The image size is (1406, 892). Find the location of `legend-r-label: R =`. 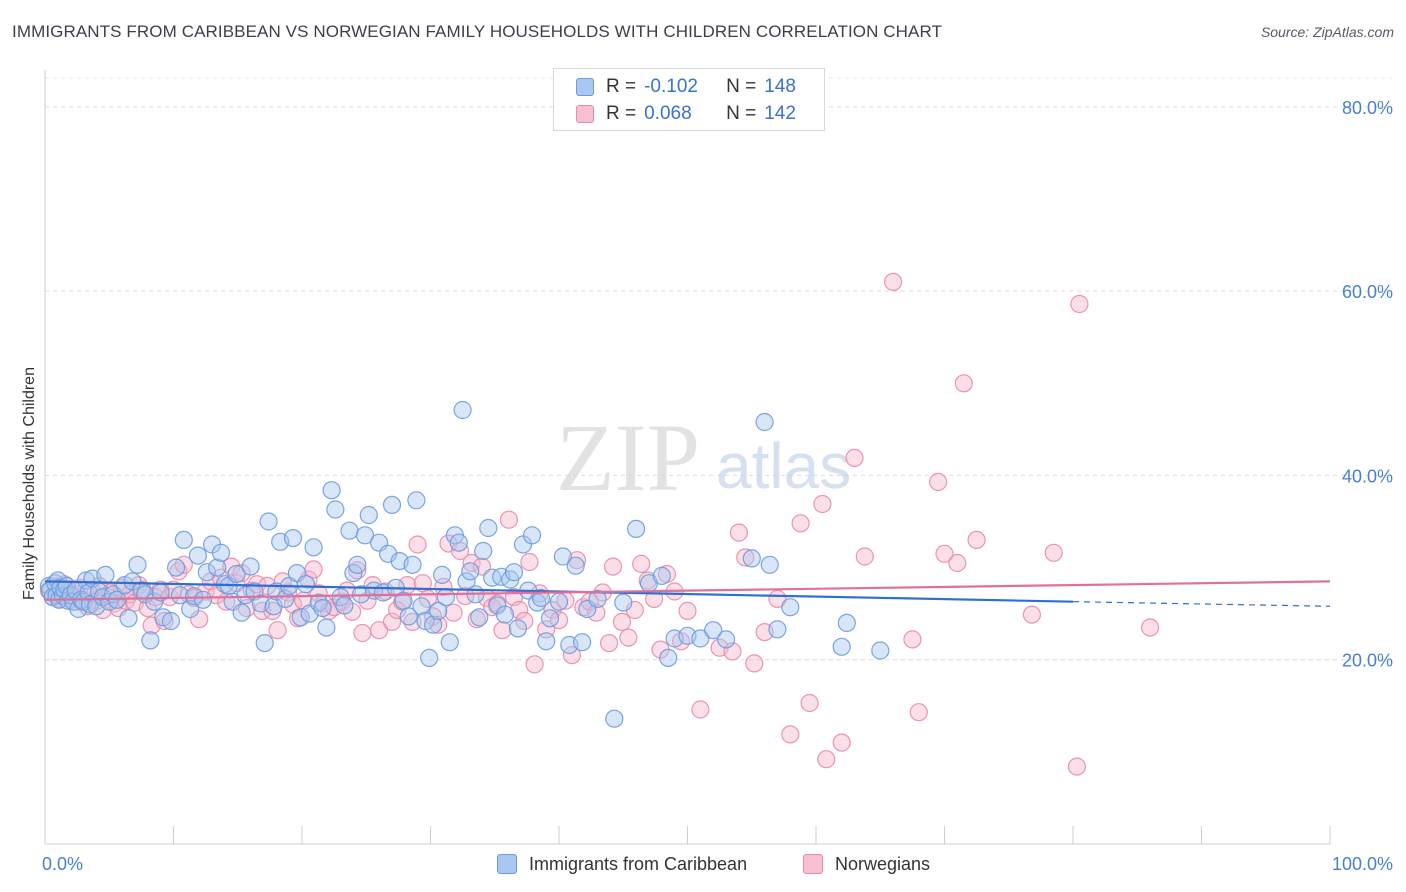

legend-r-label: R = is located at coordinates (621, 113).